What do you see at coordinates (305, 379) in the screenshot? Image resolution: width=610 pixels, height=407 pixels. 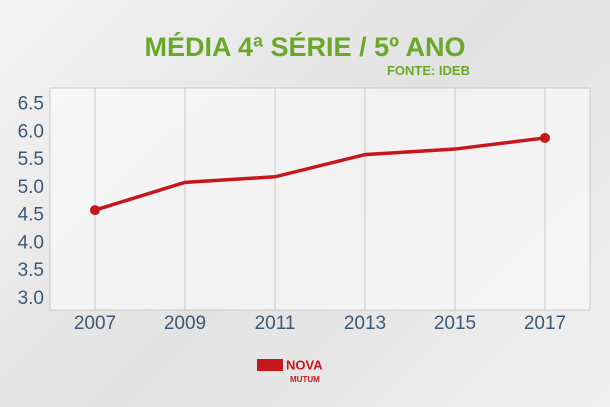 I see `logo-text: MUTUM` at bounding box center [305, 379].